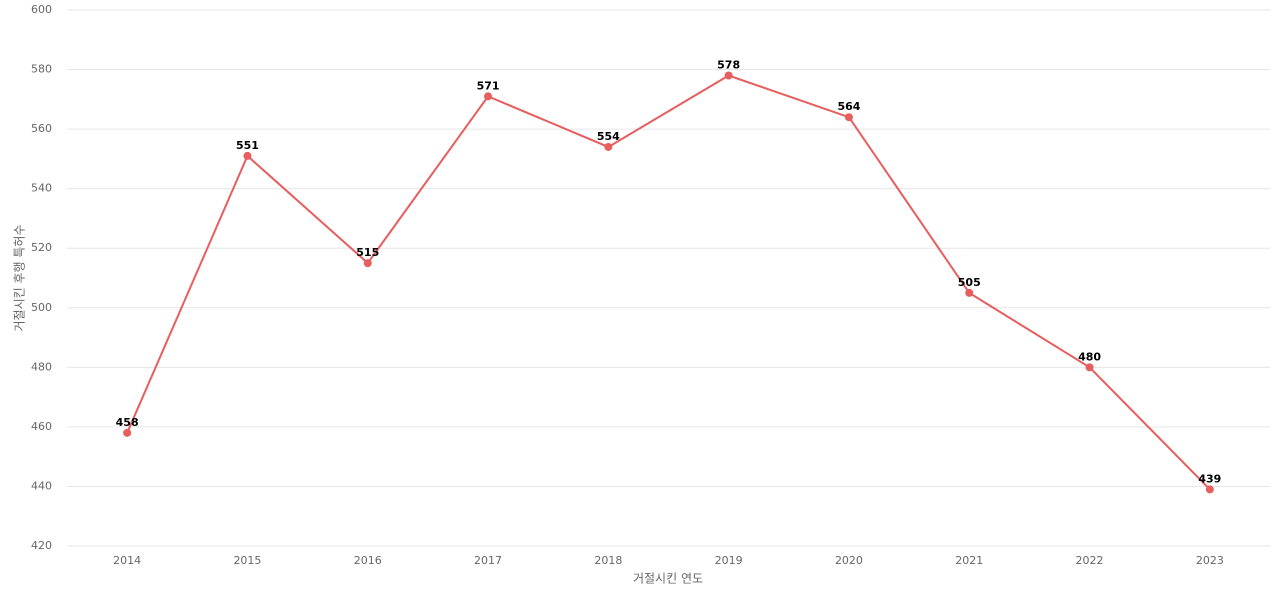 Image resolution: width=1280 pixels, height=600 pixels. Describe the element at coordinates (1090, 560) in the screenshot. I see `x-tick-label: 2022` at that location.